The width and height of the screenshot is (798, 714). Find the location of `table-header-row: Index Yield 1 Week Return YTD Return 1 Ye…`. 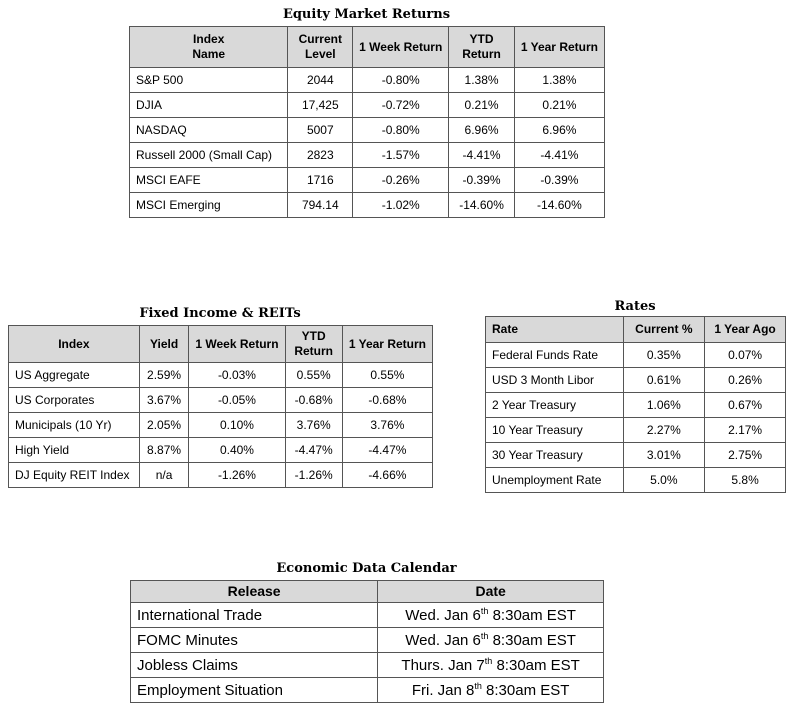

table-header-row: Index Yield 1 Week Return YTD Return 1 Ye… is located at coordinates (221, 344).